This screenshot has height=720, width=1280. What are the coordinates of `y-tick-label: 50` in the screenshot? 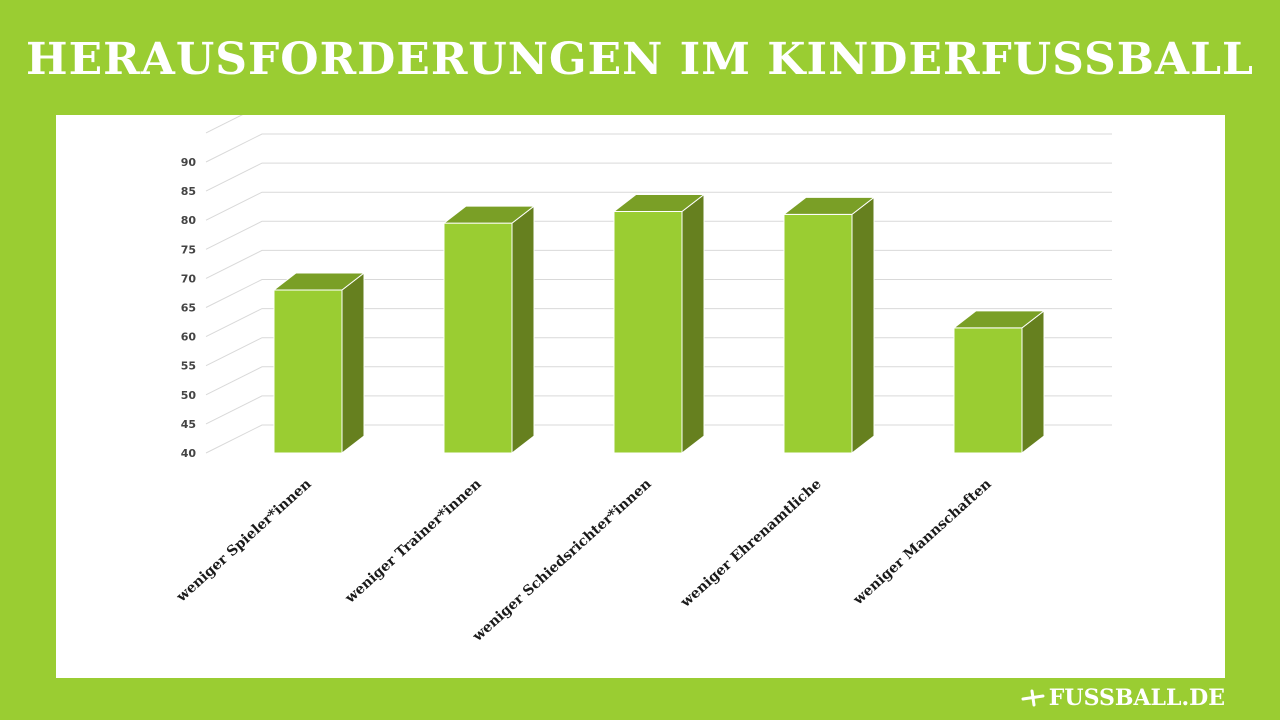 It's located at (189, 395).